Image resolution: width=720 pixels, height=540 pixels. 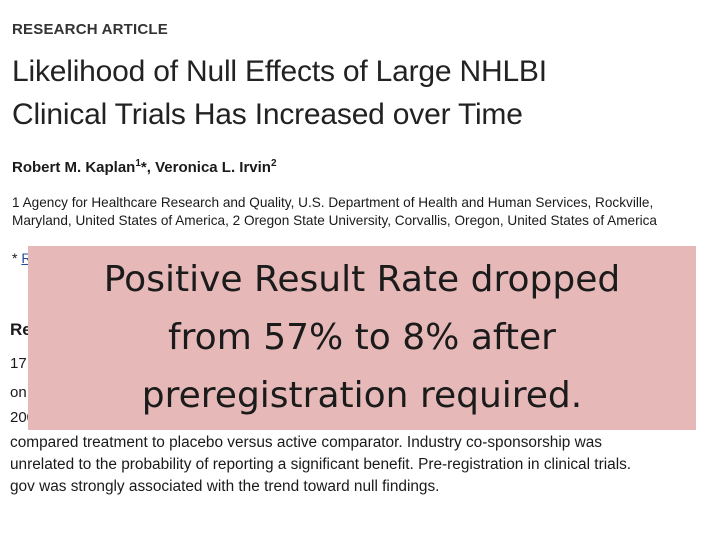 I want to click on author-list: Robert M. Kaplan1*, Veronica L. Irvin2, so click(x=144, y=167).